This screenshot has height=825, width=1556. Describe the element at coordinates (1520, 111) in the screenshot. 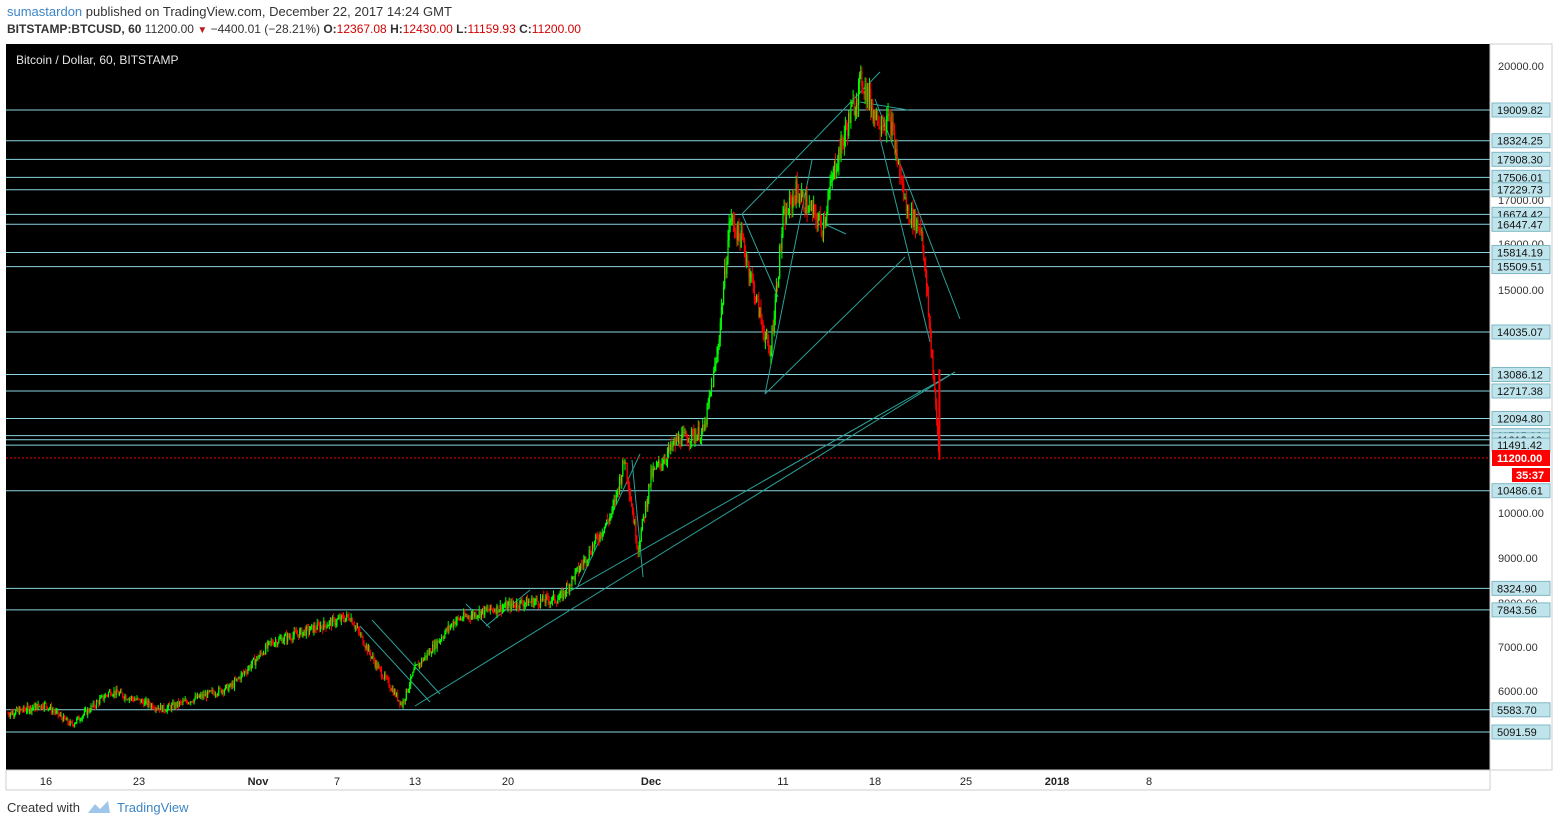

I see `level-price-label: 19009.82` at that location.